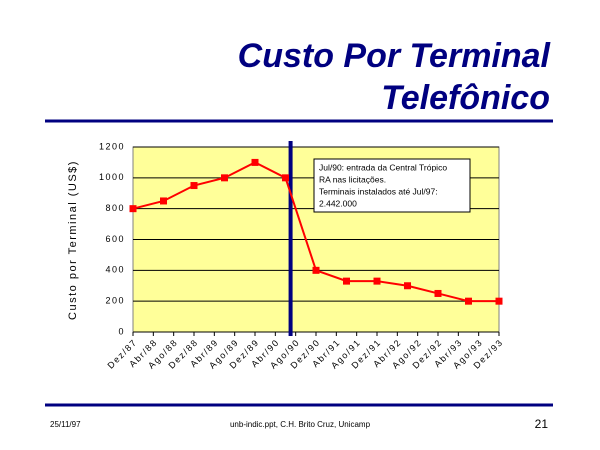 This screenshot has height=450, width=600. Describe the element at coordinates (542, 424) in the screenshot. I see `page-number: 21` at that location.